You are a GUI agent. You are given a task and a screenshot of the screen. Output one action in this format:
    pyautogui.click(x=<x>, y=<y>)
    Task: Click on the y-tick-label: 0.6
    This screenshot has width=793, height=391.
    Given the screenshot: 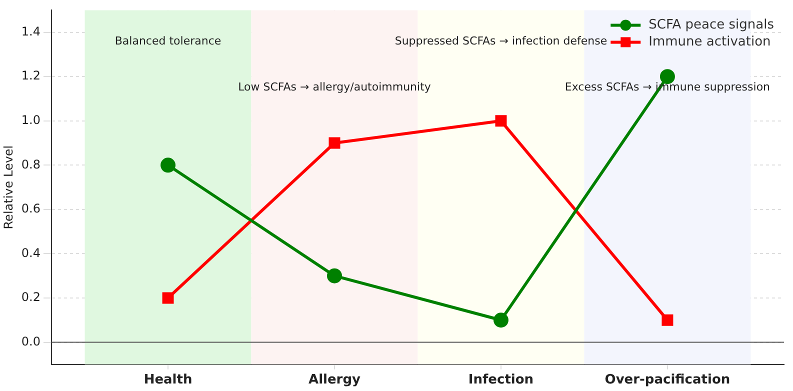 What is the action you would take?
    pyautogui.click(x=30, y=209)
    